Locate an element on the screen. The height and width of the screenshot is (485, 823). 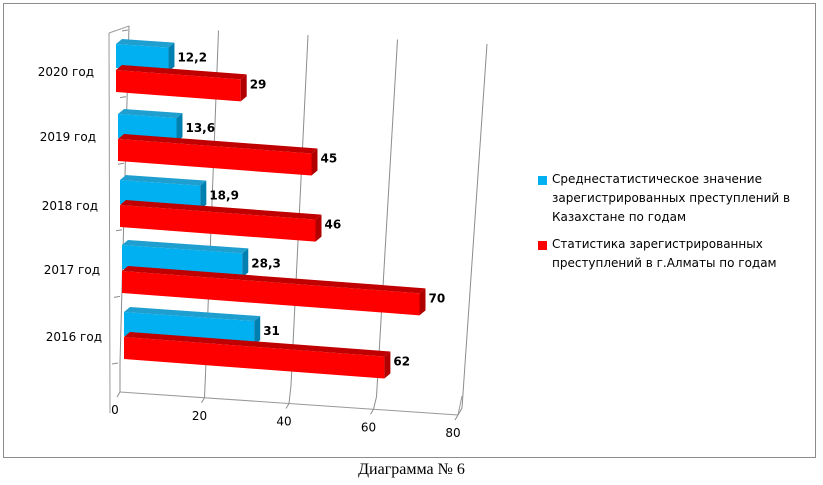
data-label-kazakhstan: 18,9 is located at coordinates (224, 196).